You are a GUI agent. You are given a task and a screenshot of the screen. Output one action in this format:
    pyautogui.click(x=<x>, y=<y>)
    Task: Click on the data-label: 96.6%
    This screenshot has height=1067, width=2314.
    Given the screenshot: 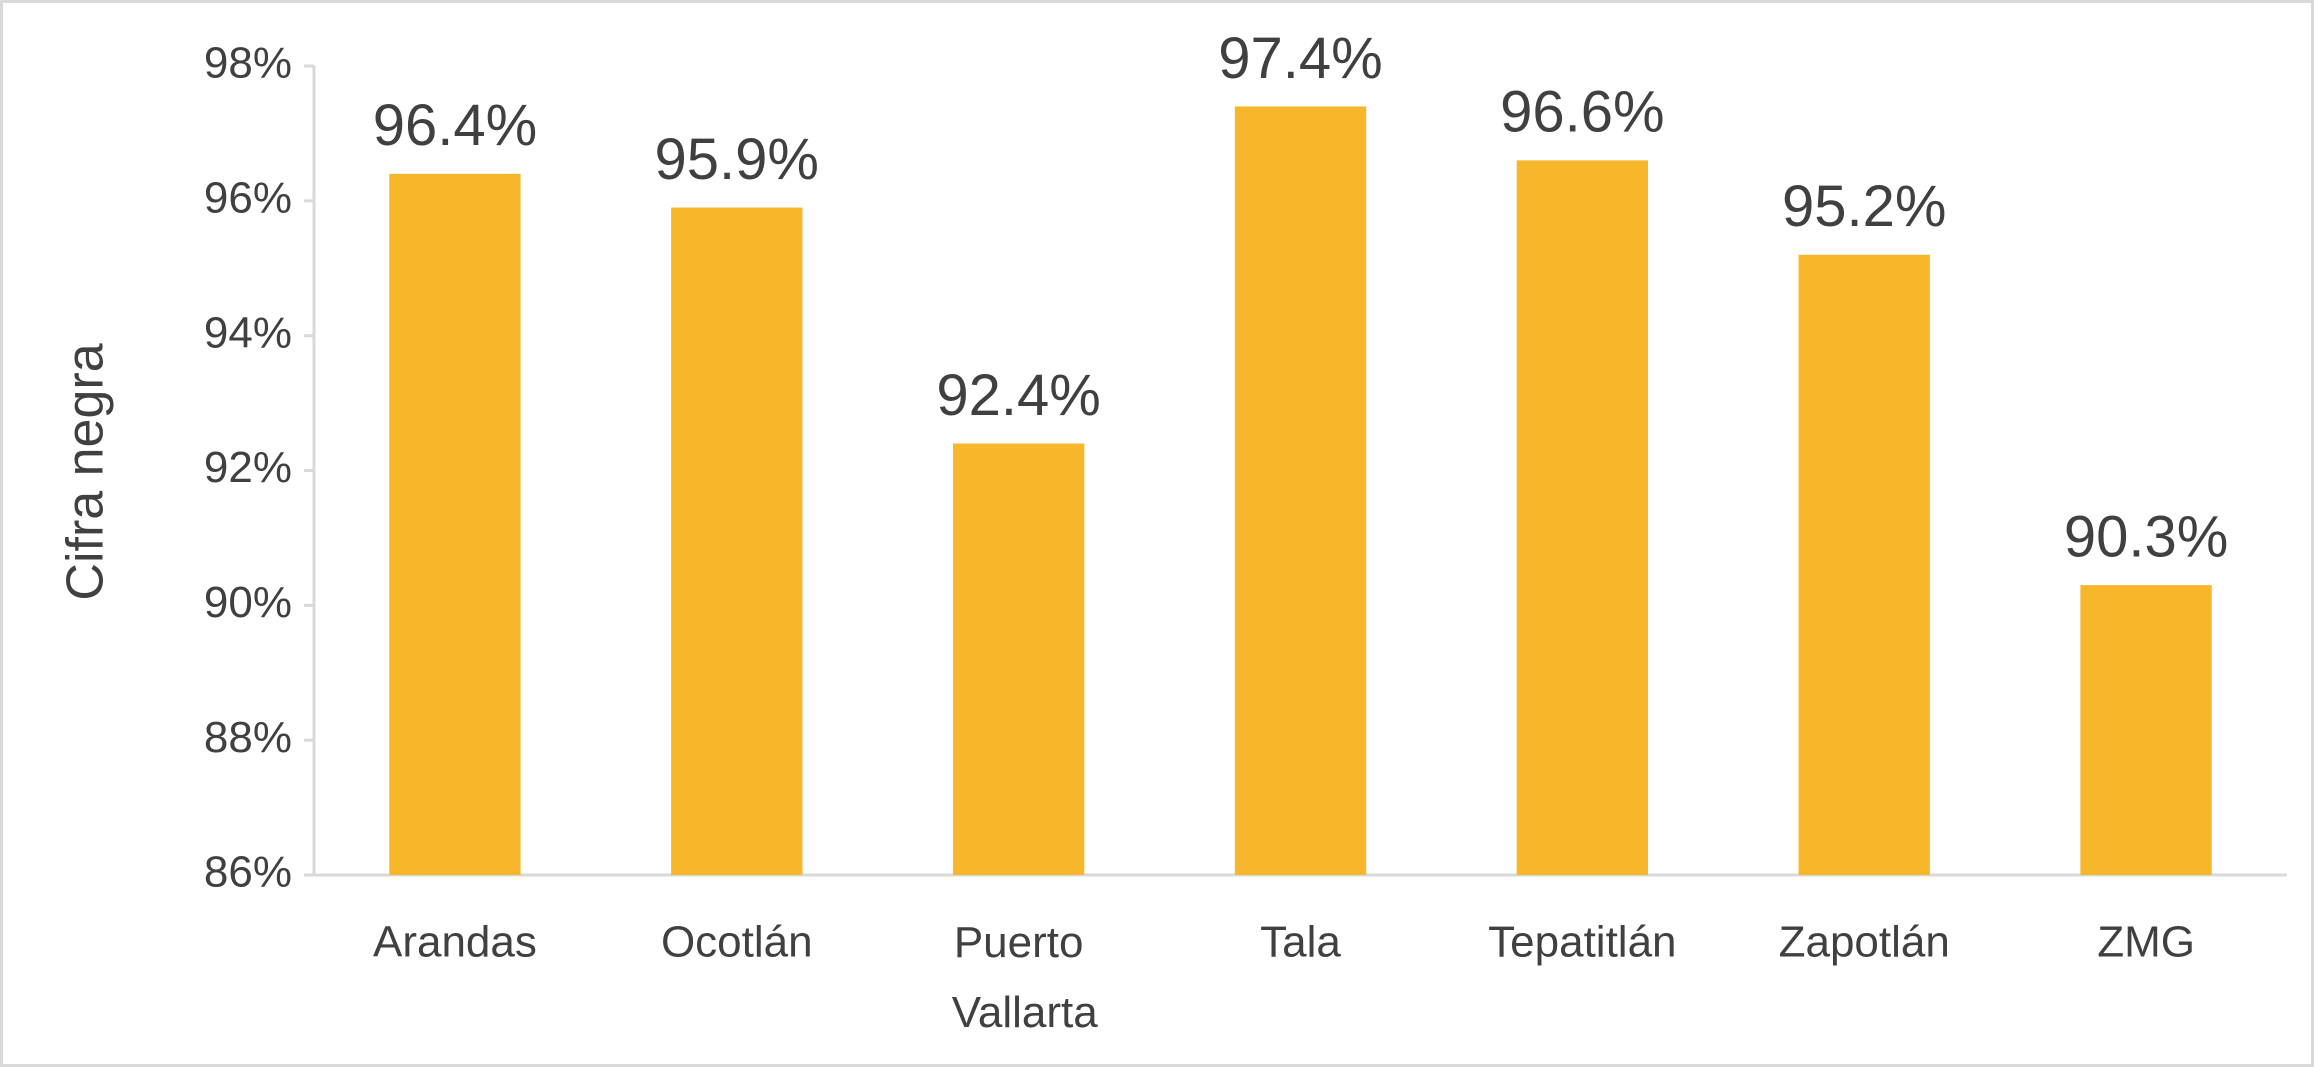 What is the action you would take?
    pyautogui.click(x=1582, y=112)
    